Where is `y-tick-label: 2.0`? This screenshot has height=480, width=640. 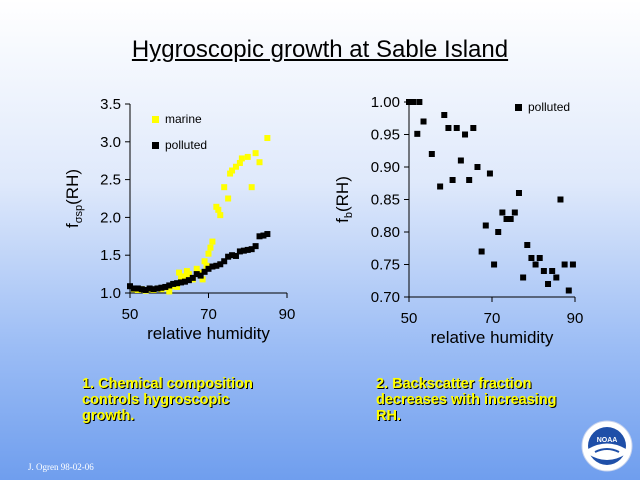
y-tick-label: 2.0 is located at coordinates (110, 217).